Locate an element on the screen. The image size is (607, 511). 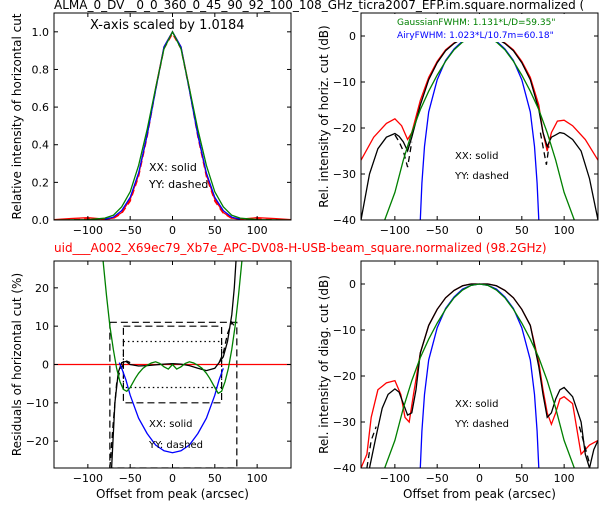
y-axis-label: Rel. intensity of diag. cut (dB) is located at coordinates (324, 364).